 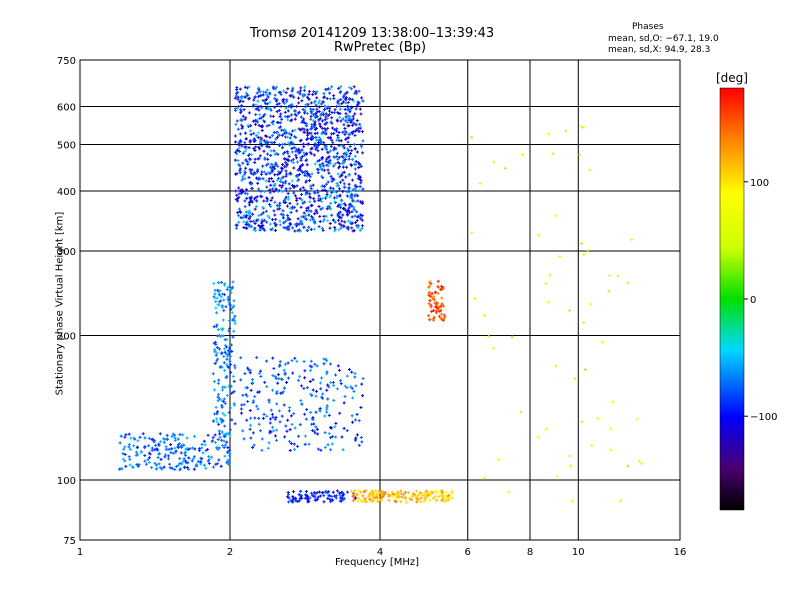 I want to click on colorbar-tick-label: 0, so click(x=753, y=300).